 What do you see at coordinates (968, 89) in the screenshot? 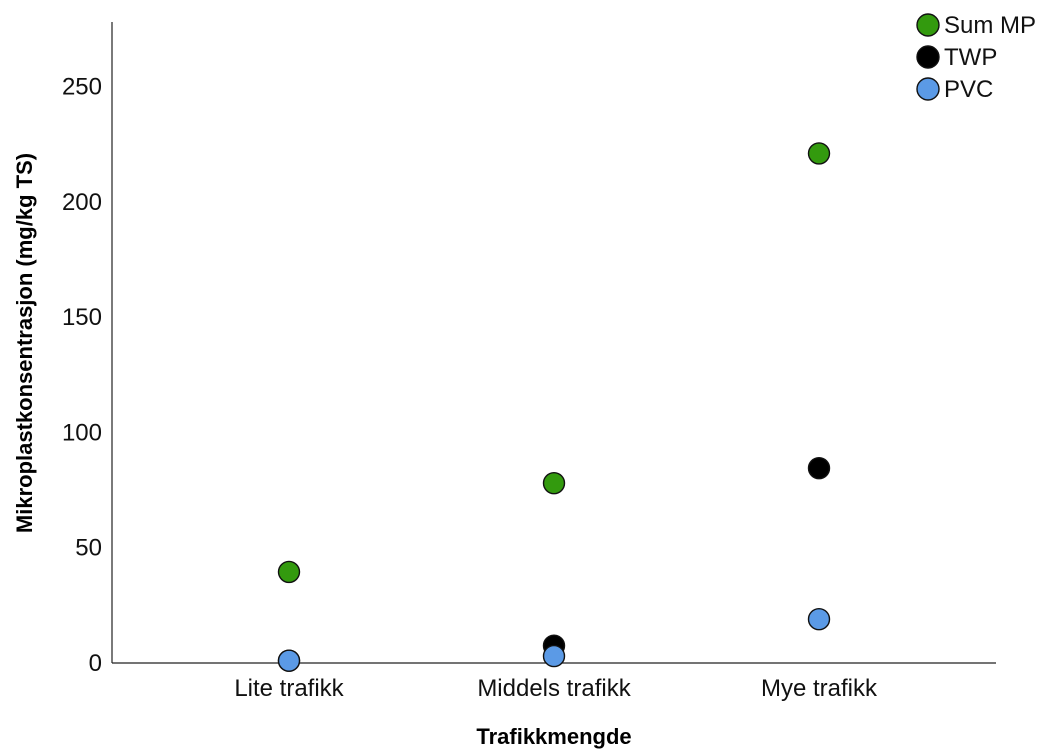
I see `legend-label: PVC` at bounding box center [968, 89].